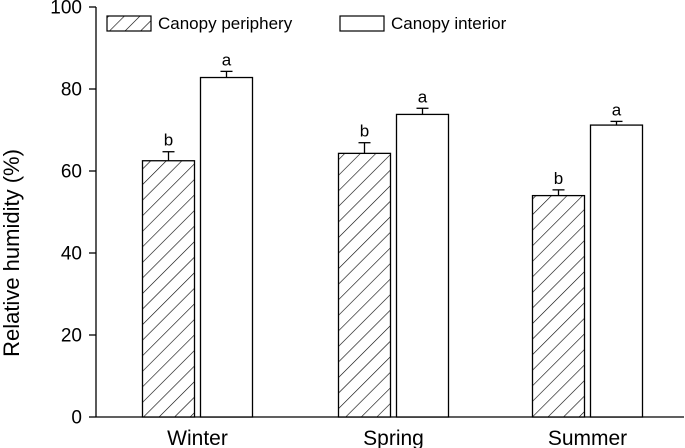  Describe the element at coordinates (449, 23) in the screenshot. I see `legend-label-interior: Canopy interior` at that location.